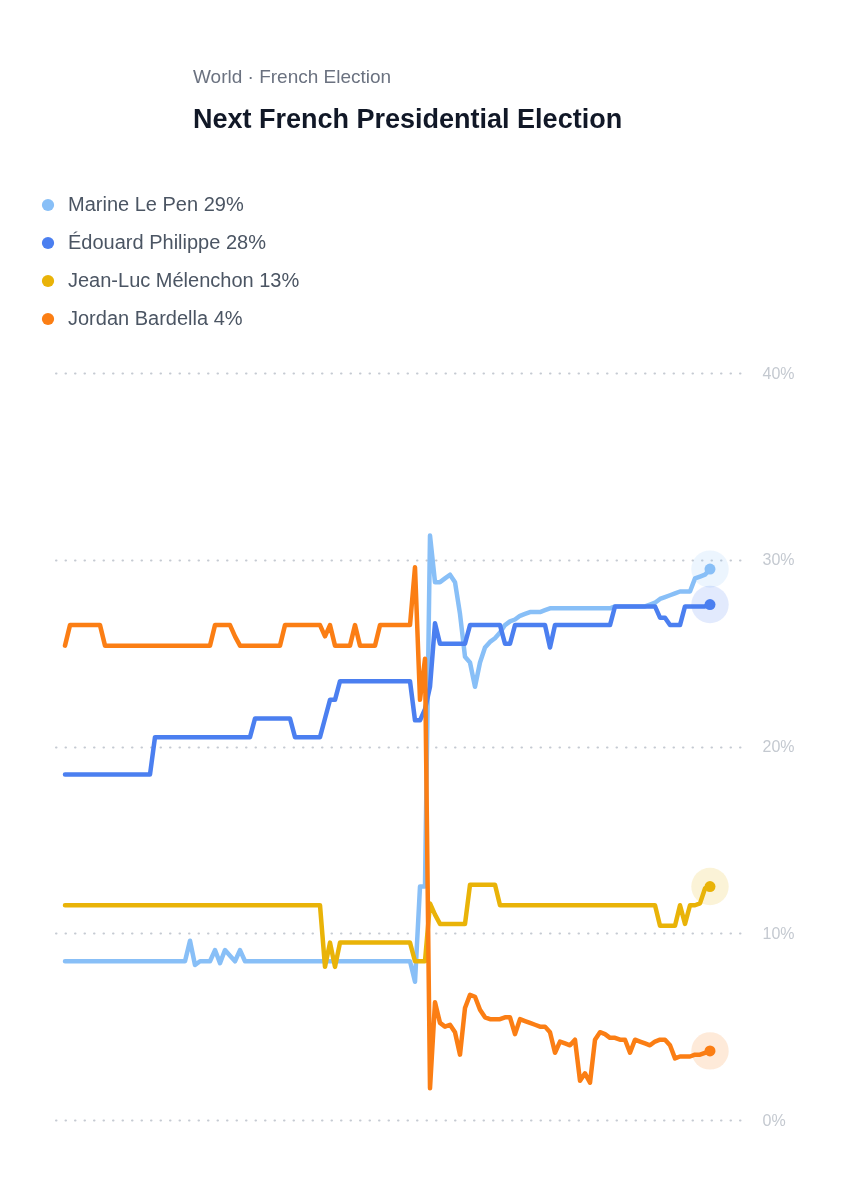  What do you see at coordinates (156, 204) in the screenshot?
I see `legend-label: Marine Le Pen 29%` at bounding box center [156, 204].